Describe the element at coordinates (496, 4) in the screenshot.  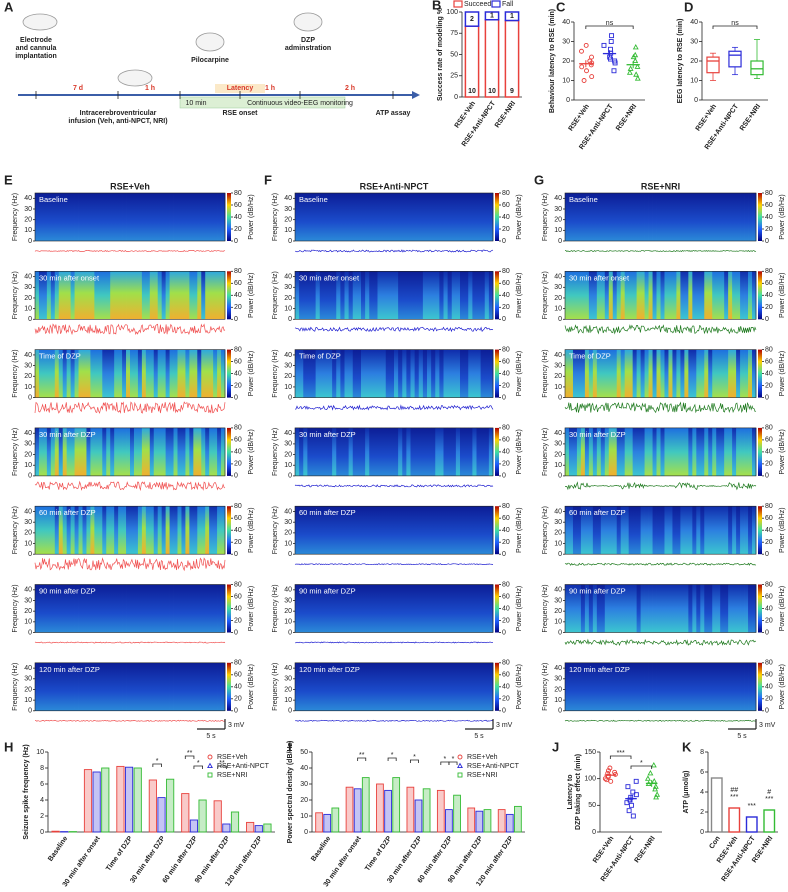
I see `legend-swatch` at that location.